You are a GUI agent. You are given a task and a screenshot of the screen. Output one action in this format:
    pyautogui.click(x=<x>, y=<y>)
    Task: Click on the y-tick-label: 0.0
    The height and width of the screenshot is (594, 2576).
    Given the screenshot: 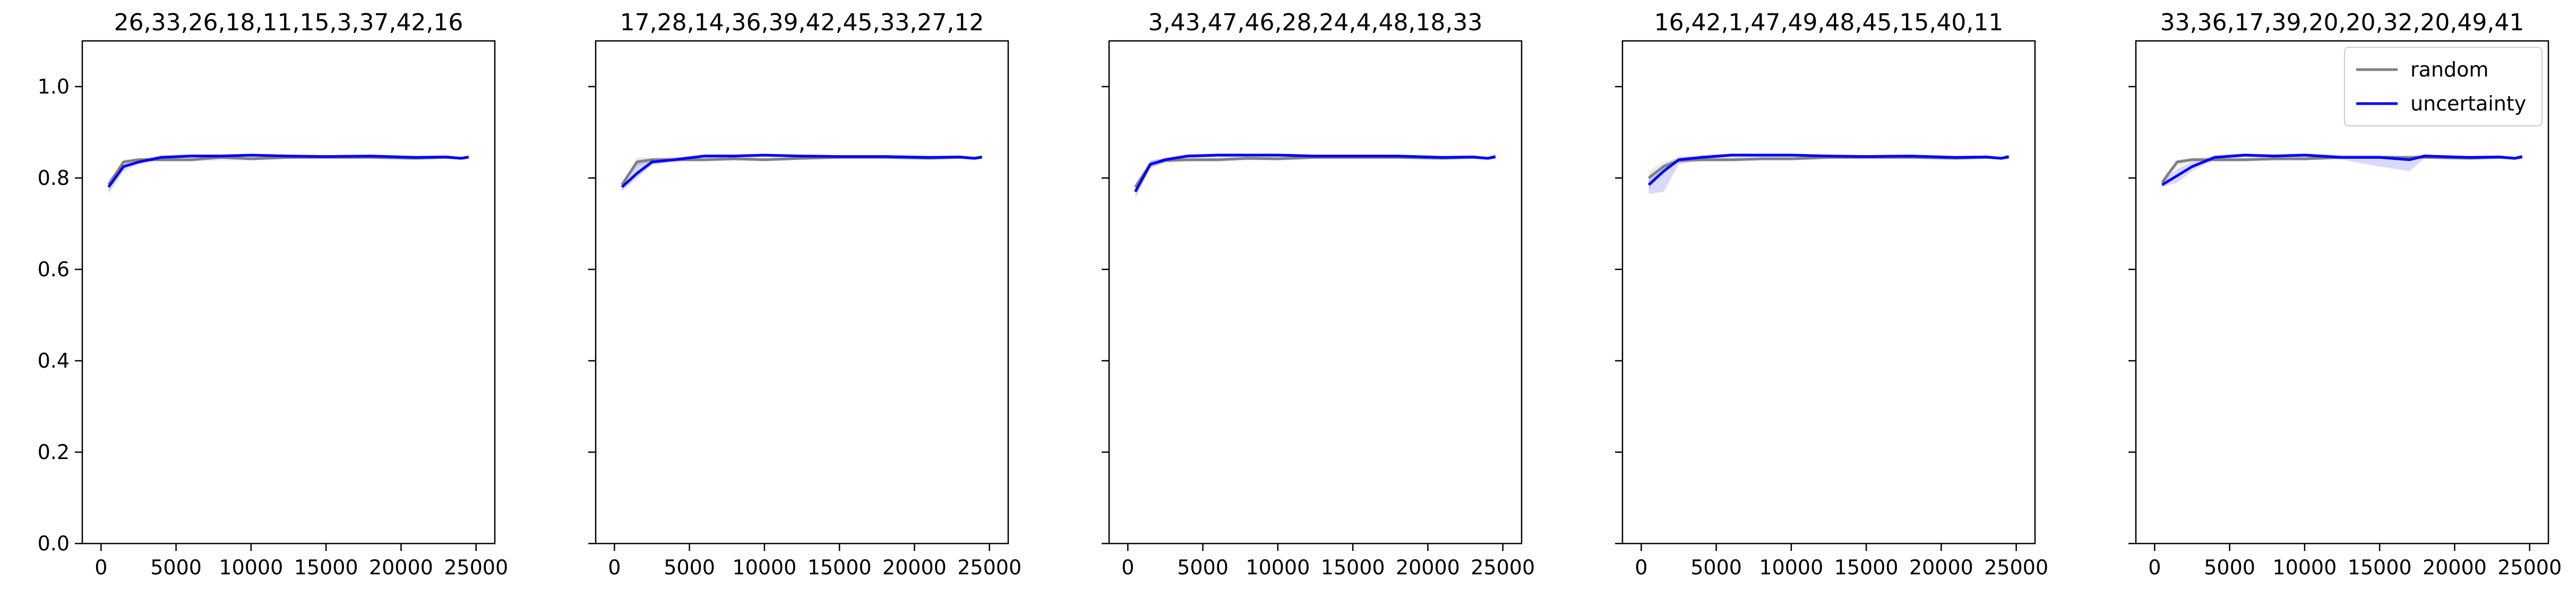 What is the action you would take?
    pyautogui.click(x=54, y=543)
    